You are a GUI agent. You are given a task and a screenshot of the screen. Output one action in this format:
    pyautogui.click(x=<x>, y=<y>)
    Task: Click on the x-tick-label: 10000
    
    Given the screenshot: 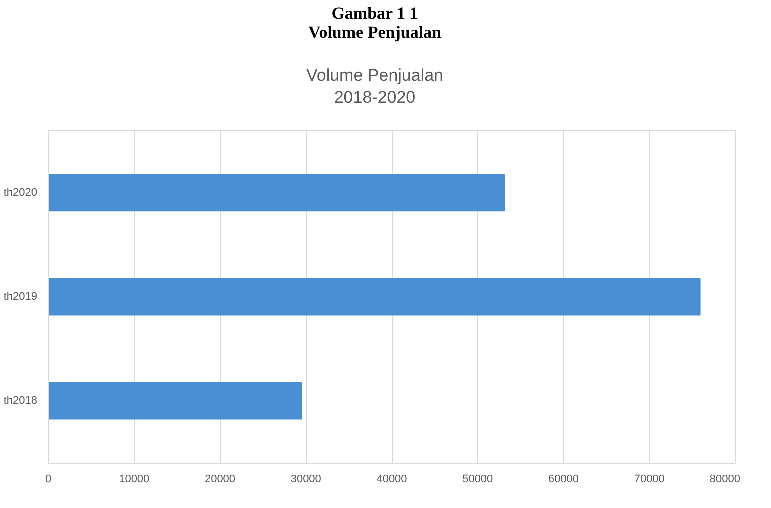 What is the action you would take?
    pyautogui.click(x=134, y=480)
    